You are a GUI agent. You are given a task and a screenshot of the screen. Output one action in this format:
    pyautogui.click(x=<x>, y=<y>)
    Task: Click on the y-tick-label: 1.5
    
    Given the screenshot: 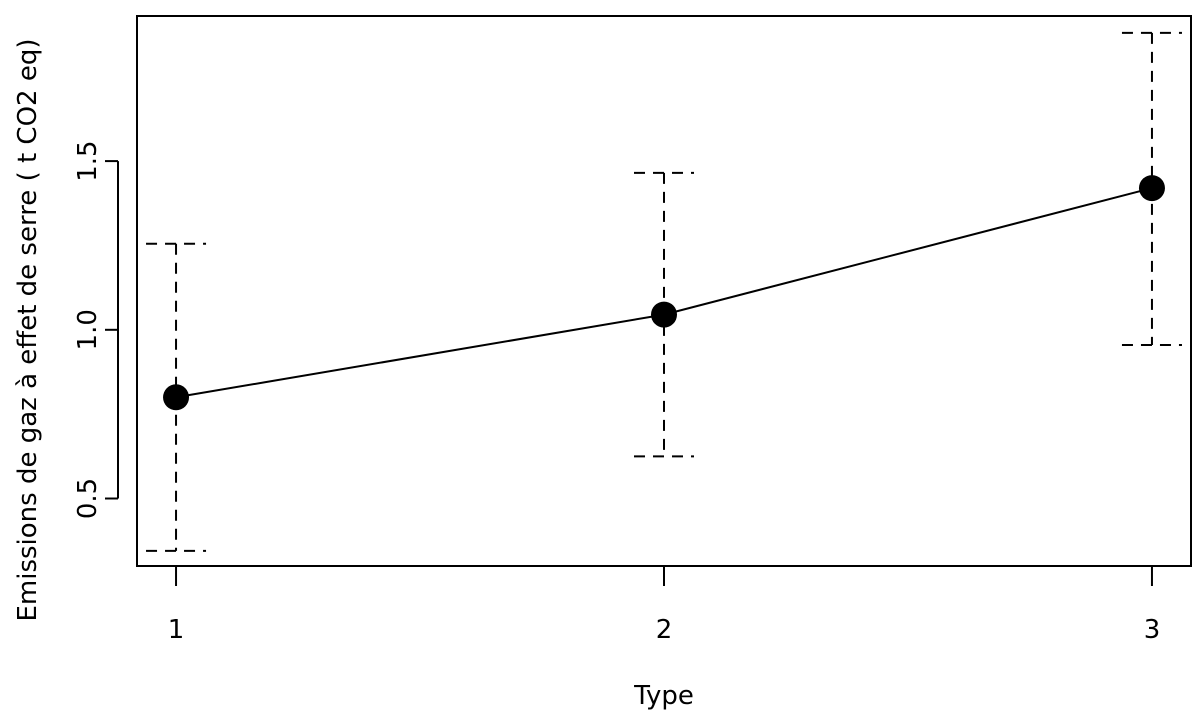 What is the action you would take?
    pyautogui.click(x=88, y=160)
    